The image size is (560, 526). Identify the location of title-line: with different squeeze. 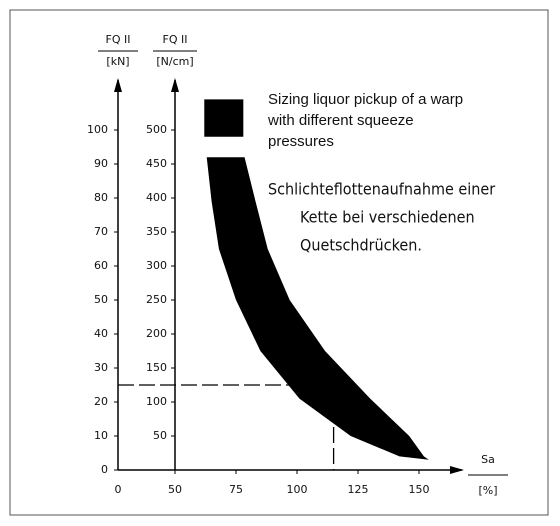
(340, 120).